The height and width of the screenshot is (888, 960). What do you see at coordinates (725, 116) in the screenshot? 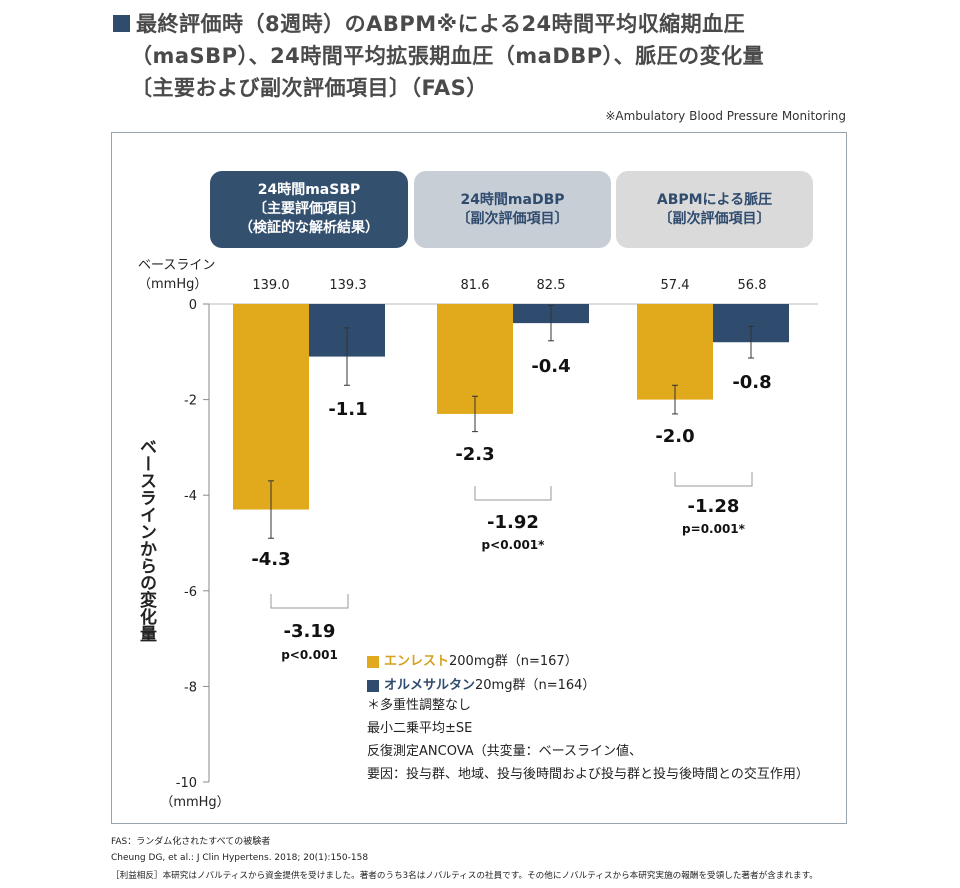
I see `abpm-note: ※Ambulatory Blood Pressure Monitoring` at bounding box center [725, 116].